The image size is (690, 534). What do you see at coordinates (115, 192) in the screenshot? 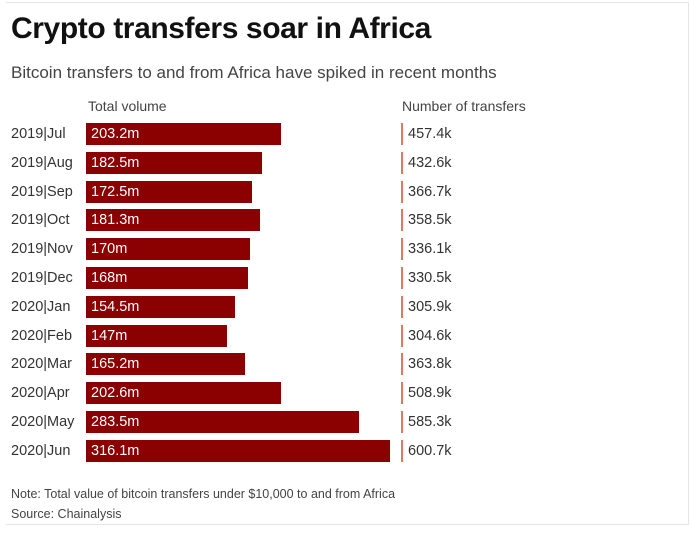
I see `volume-value-label: 172.5m` at bounding box center [115, 192].